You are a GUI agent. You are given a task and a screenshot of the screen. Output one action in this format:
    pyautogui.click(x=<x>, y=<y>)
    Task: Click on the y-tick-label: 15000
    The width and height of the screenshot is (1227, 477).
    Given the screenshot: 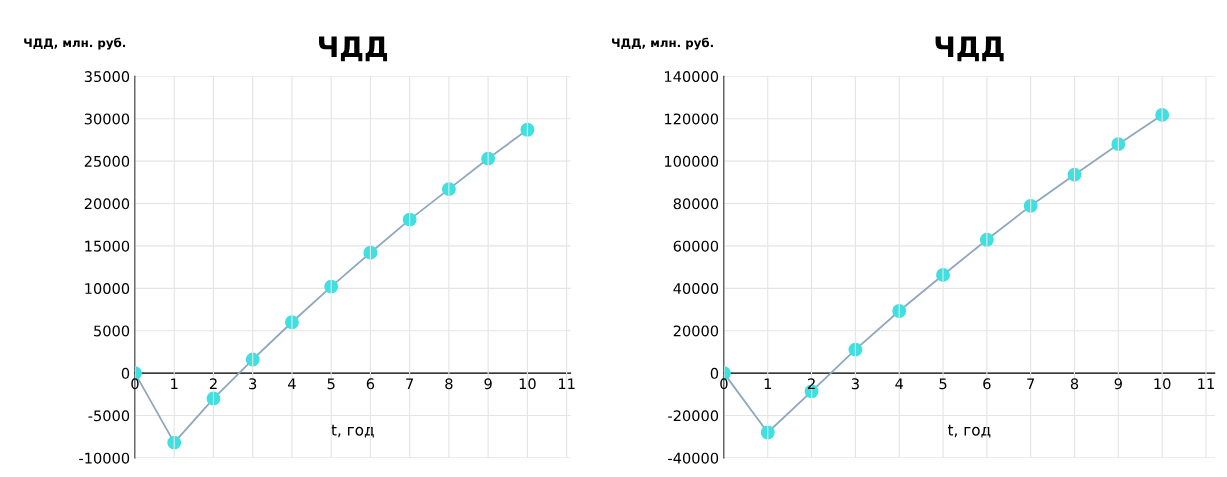 What is the action you would take?
    pyautogui.click(x=107, y=246)
    